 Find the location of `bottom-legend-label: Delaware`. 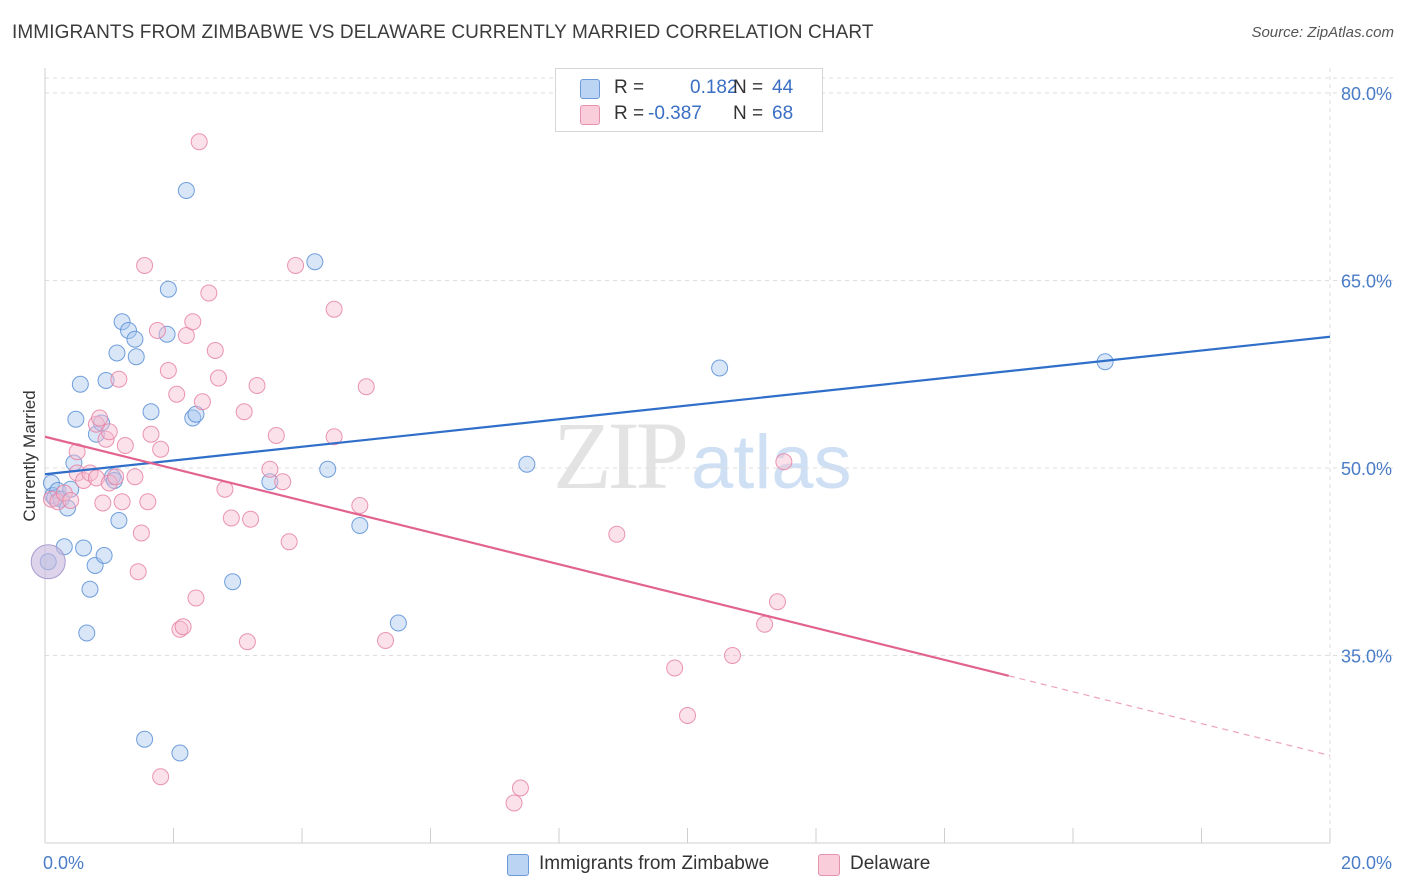

bottom-legend-label: Delaware is located at coordinates (890, 863).